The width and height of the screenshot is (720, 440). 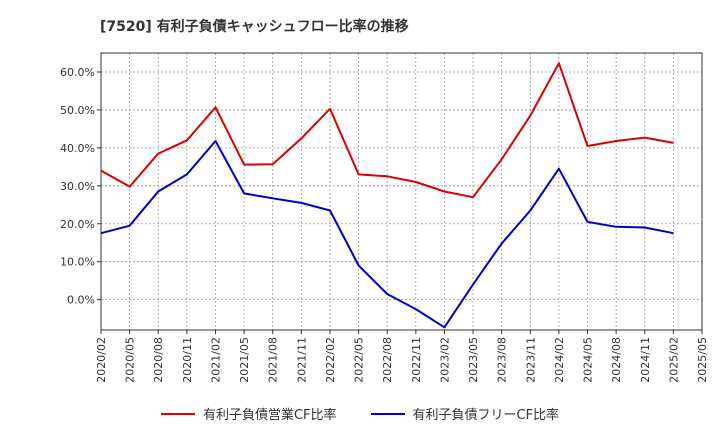 I want to click on x-tick-label: 2024/02, so click(x=559, y=360).